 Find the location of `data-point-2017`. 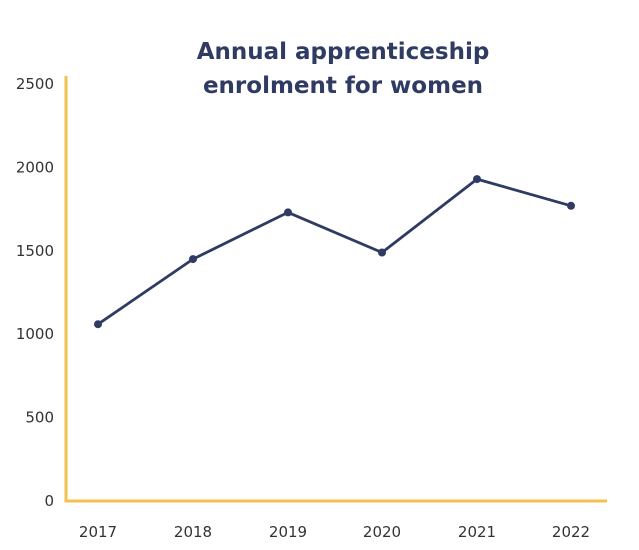

data-point-2017 is located at coordinates (98, 324).